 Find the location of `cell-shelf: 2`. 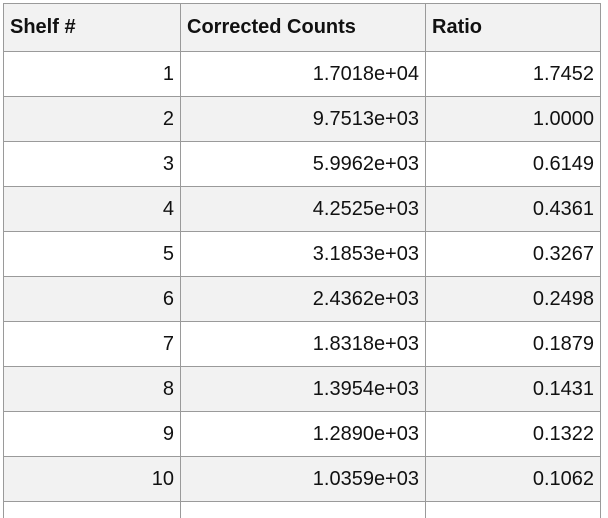

cell-shelf: 2 is located at coordinates (92, 119).